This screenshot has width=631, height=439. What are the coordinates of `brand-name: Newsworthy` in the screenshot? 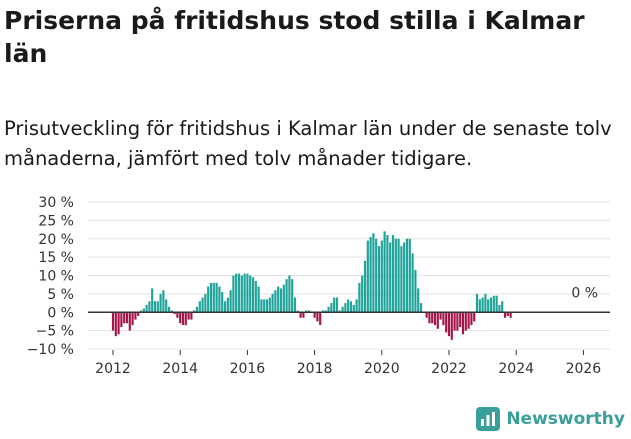 It's located at (565, 419).